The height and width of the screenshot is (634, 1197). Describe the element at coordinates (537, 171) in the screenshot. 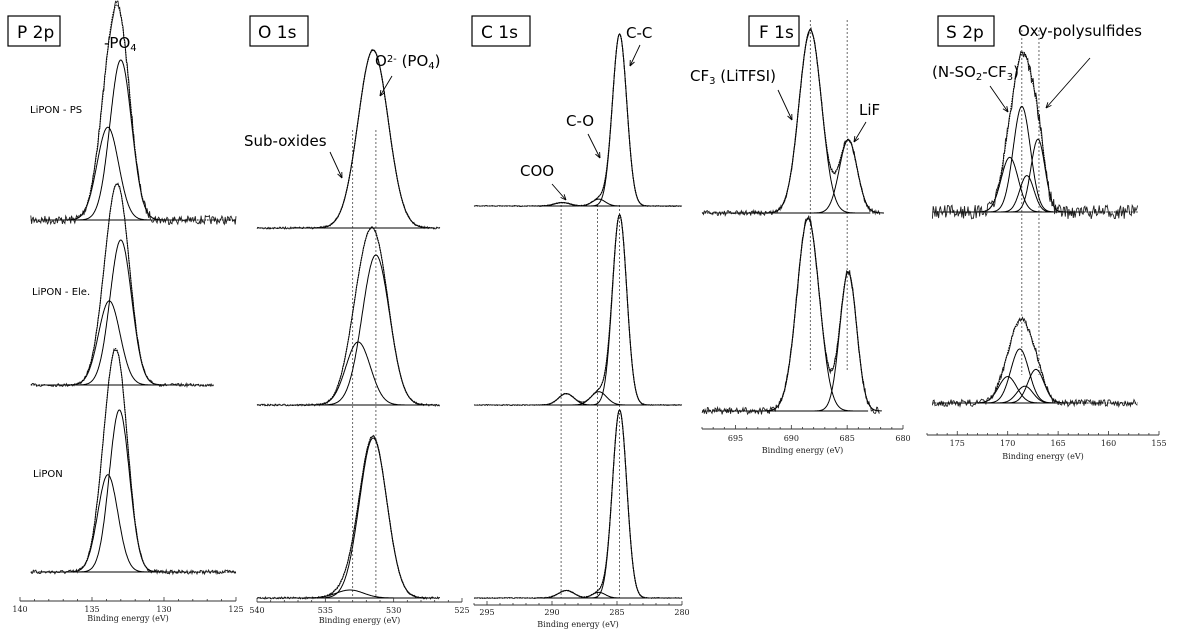

I see `annotation-coo: COO` at that location.